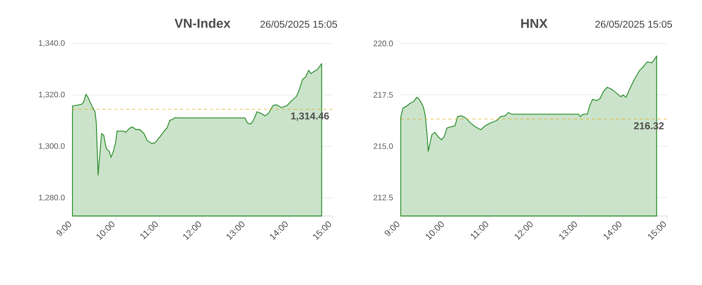 This screenshot has width=702, height=285. What do you see at coordinates (534, 23) in the screenshot?
I see `chart-title: HNX` at bounding box center [534, 23].